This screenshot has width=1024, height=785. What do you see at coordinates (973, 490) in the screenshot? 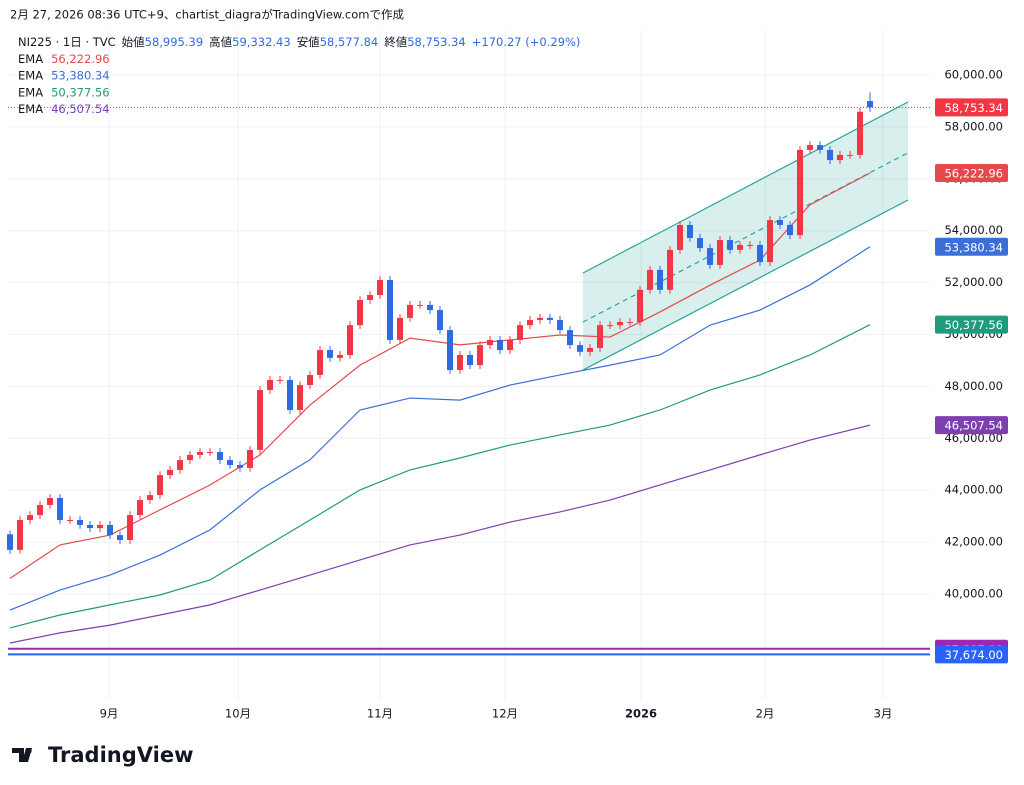
I see `y-tick-label: 44,000.00` at bounding box center [973, 490].